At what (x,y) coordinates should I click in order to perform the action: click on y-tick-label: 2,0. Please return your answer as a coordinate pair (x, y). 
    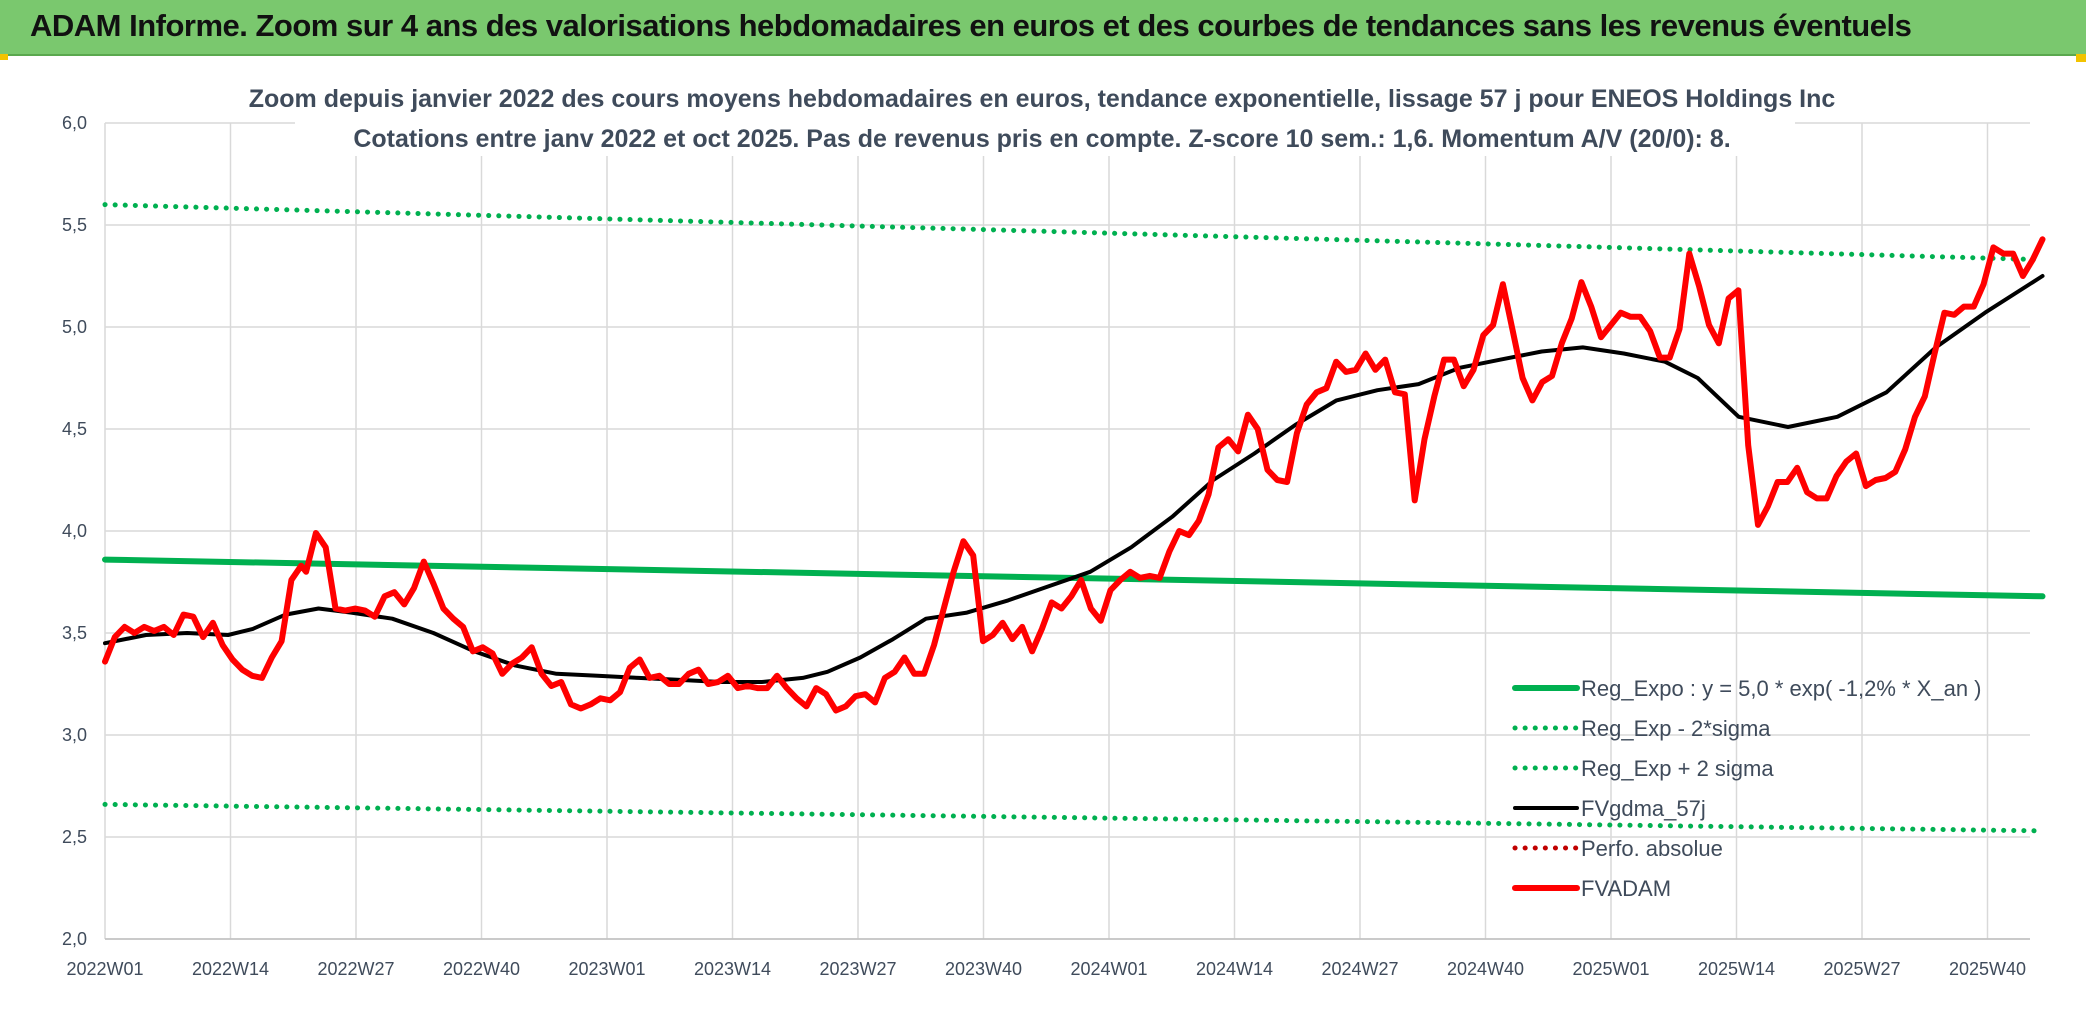
    Looking at the image, I should click on (74, 939).